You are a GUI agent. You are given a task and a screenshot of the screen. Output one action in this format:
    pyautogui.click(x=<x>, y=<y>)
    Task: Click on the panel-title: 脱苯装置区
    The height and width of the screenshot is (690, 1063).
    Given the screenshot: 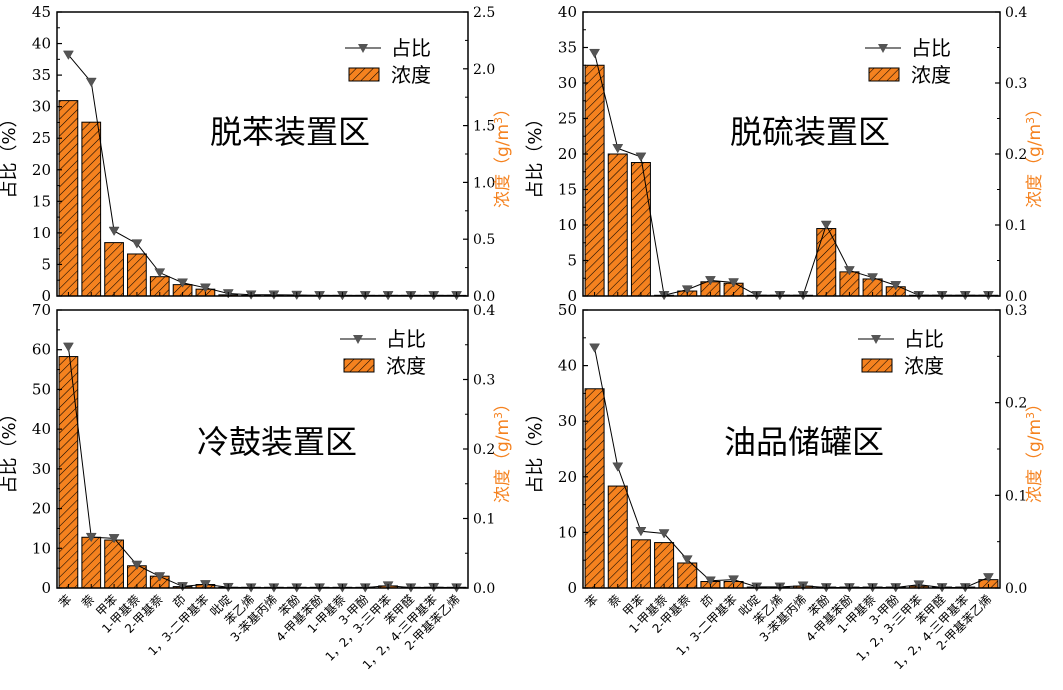 What is the action you would take?
    pyautogui.click(x=290, y=132)
    